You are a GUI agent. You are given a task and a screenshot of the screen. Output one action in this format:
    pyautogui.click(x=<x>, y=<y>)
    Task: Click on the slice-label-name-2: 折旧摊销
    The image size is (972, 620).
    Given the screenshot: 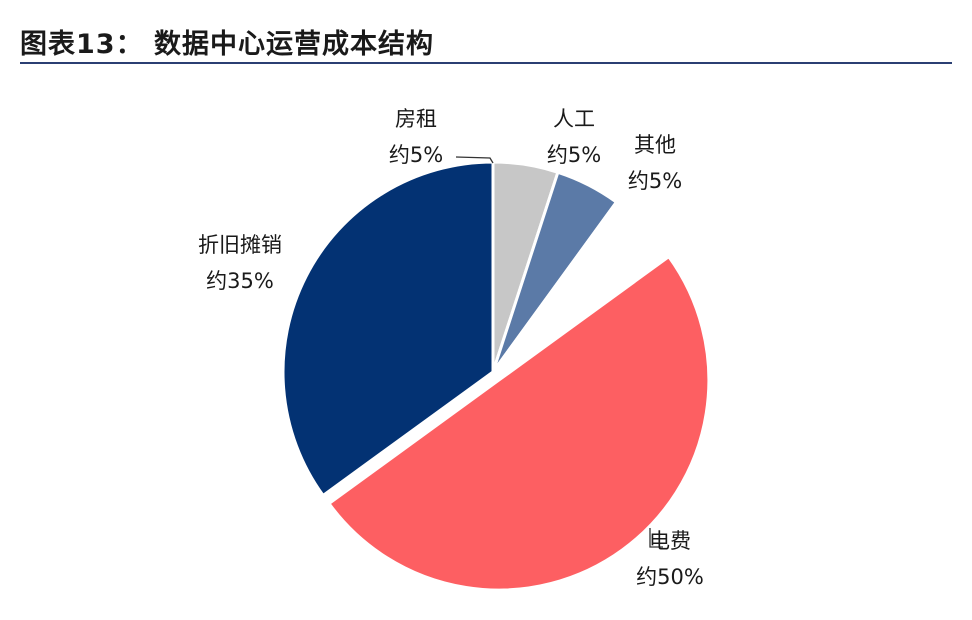 What is the action you would take?
    pyautogui.click(x=240, y=245)
    